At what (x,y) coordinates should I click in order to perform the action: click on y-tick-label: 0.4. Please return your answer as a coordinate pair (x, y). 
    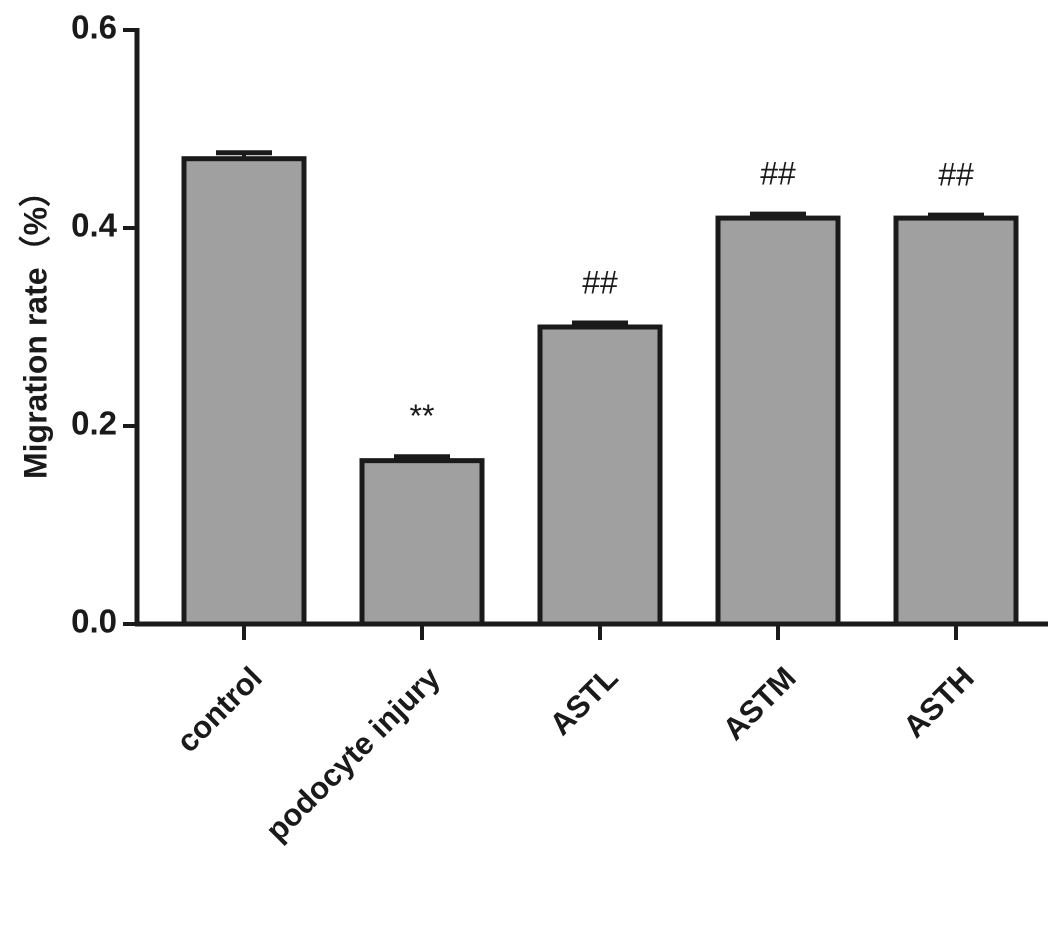
    Looking at the image, I should click on (94, 225).